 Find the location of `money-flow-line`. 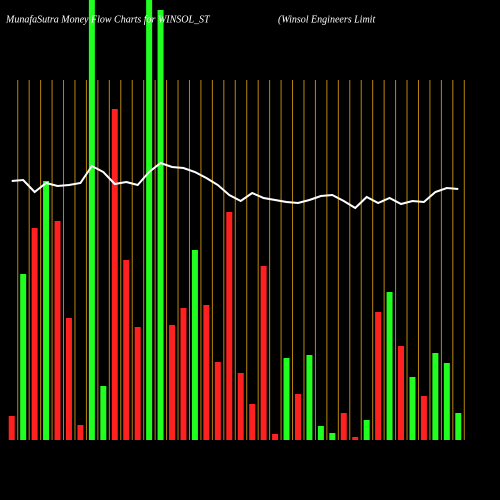

money-flow-line is located at coordinates (235, 185).